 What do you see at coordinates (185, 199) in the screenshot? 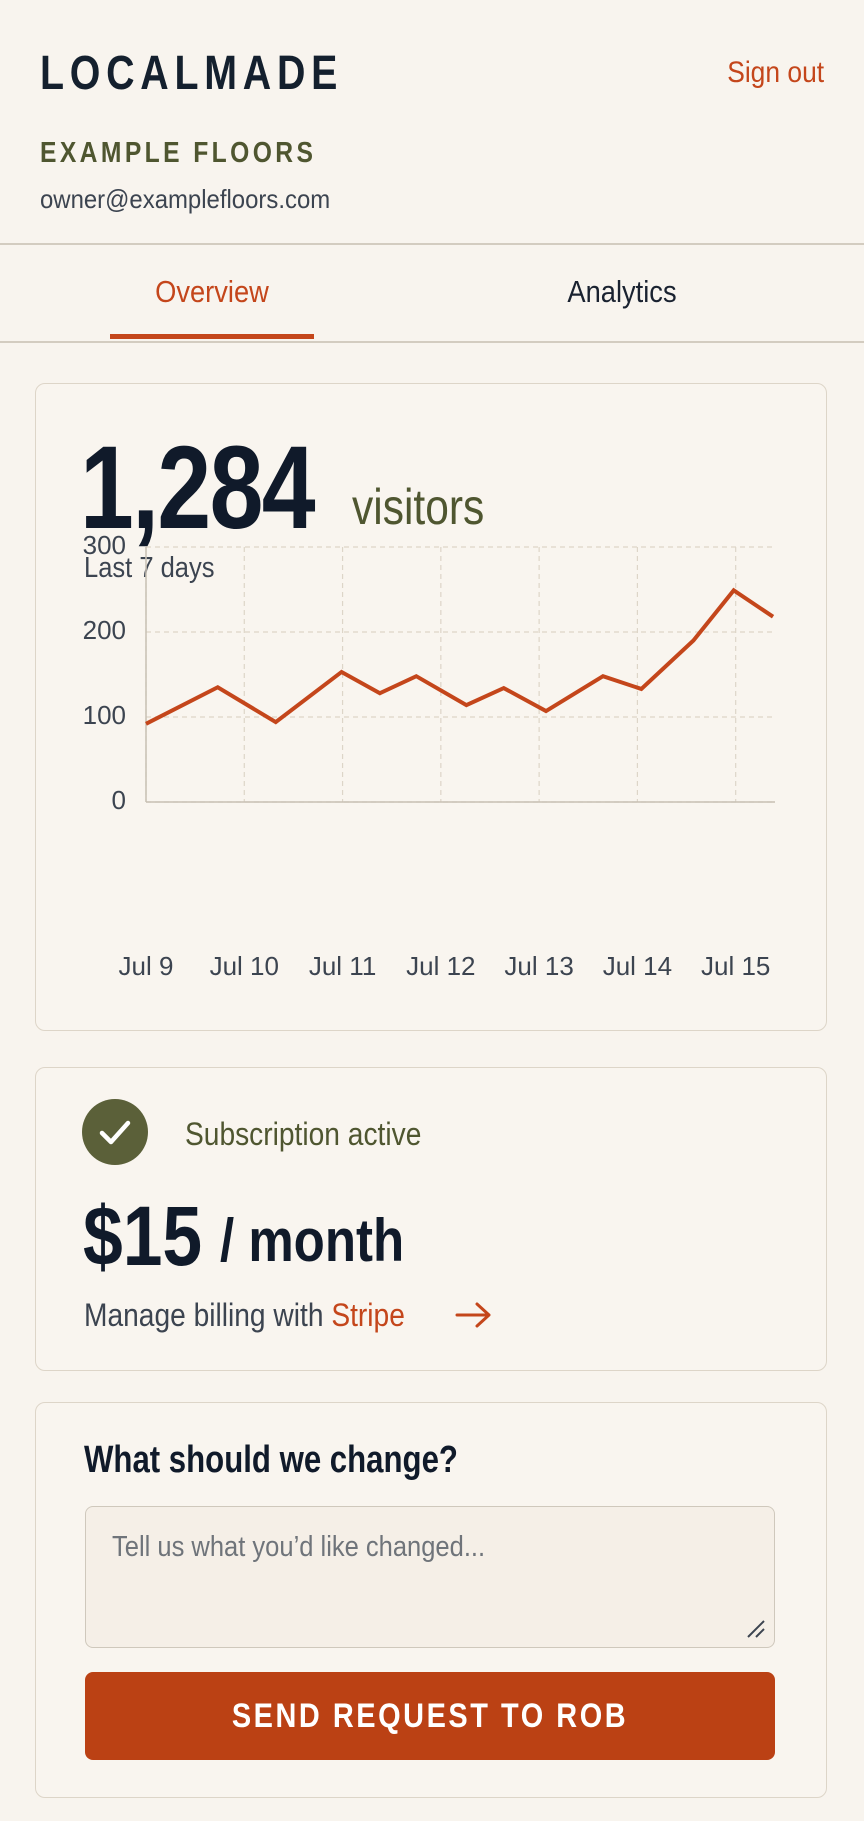
I see `email: owner@examplefloors.com` at bounding box center [185, 199].